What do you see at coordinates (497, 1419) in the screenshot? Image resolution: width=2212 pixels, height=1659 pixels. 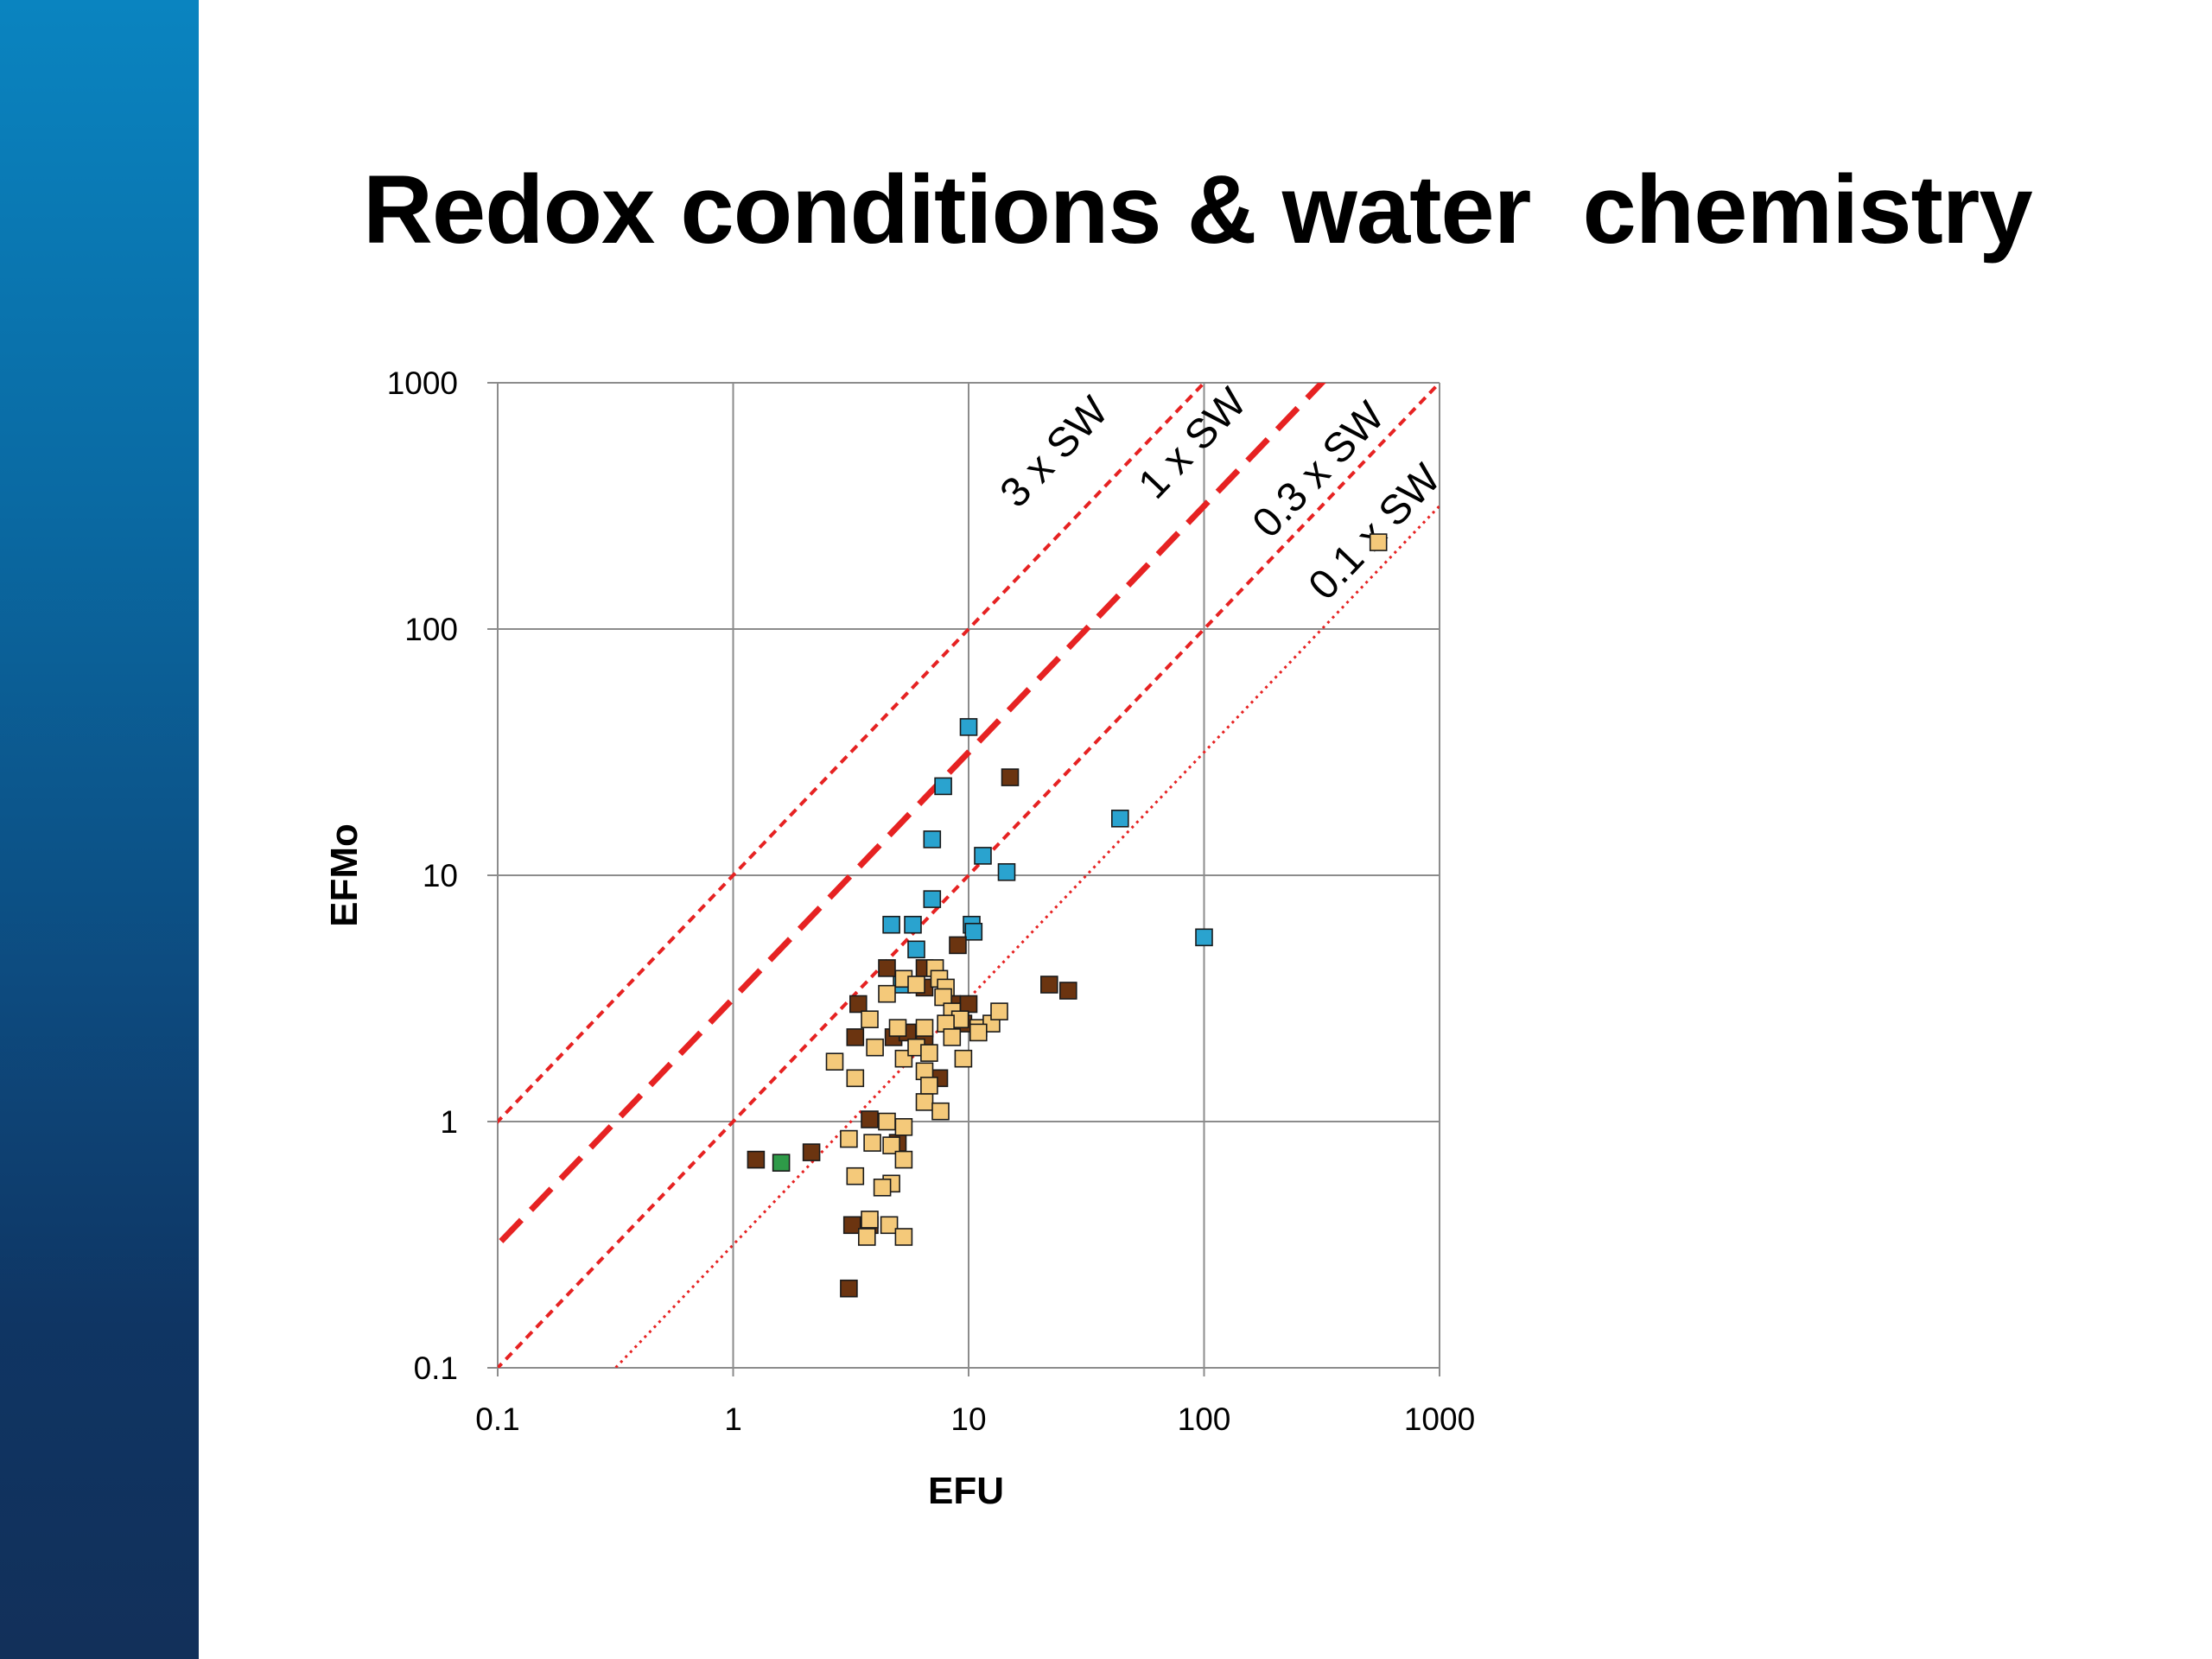 I see `x-tick-label: 0.1` at bounding box center [497, 1419].